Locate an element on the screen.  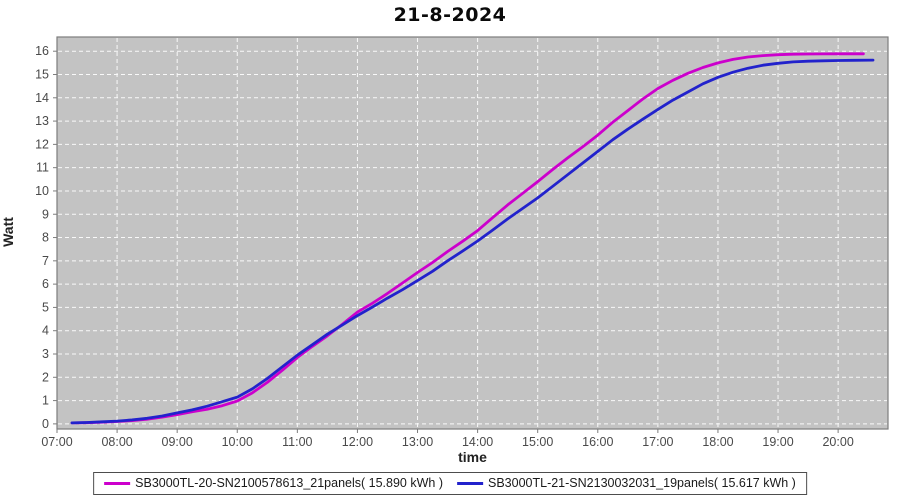
y-tick-label: 9 is located at coordinates (45, 214).